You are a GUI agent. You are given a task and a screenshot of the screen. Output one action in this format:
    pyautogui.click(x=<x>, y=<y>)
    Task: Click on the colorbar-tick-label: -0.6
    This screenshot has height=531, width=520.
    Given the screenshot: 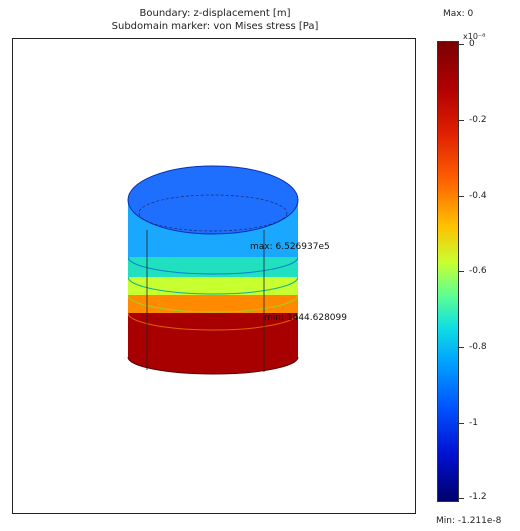 What is the action you would take?
    pyautogui.click(x=478, y=271)
    